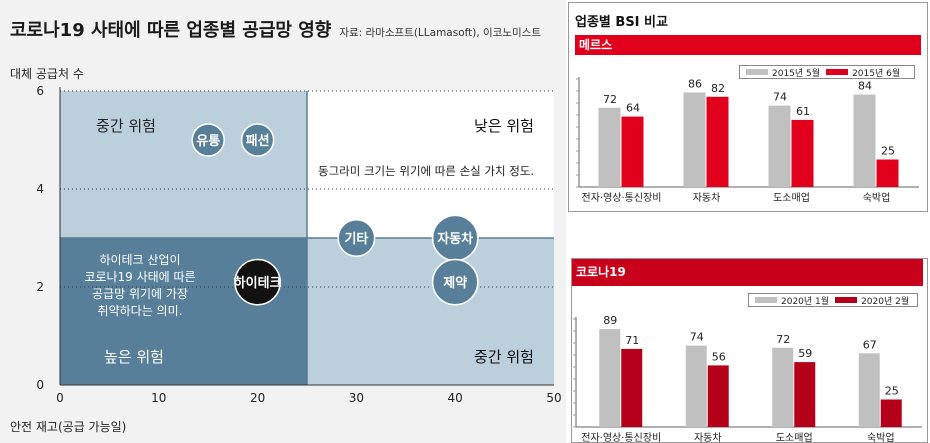  I want to click on bubble-패션, so click(257, 140).